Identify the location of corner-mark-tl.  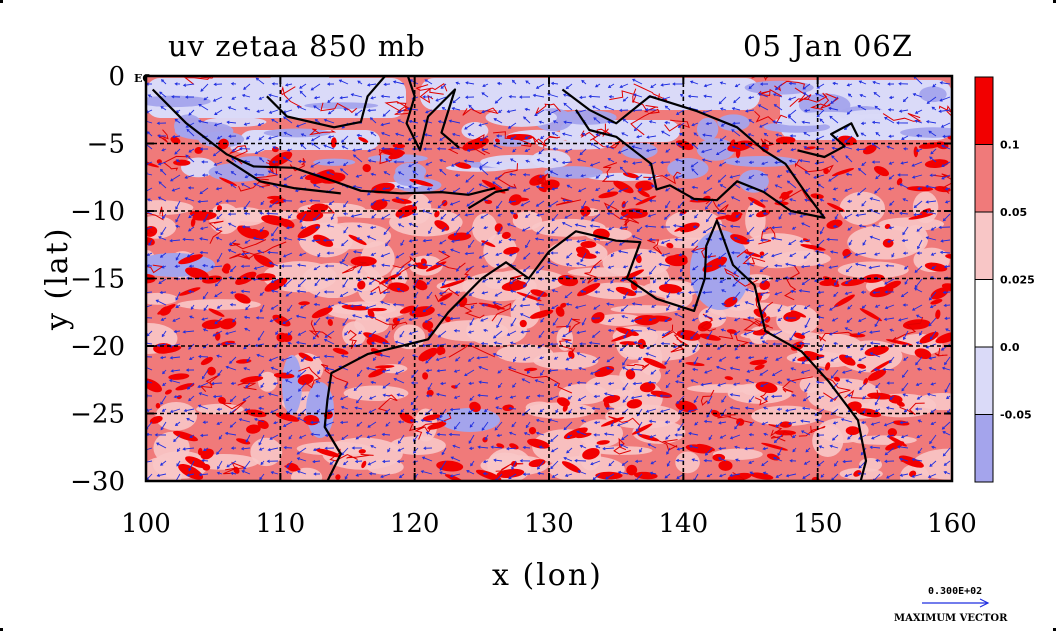
(1, 1).